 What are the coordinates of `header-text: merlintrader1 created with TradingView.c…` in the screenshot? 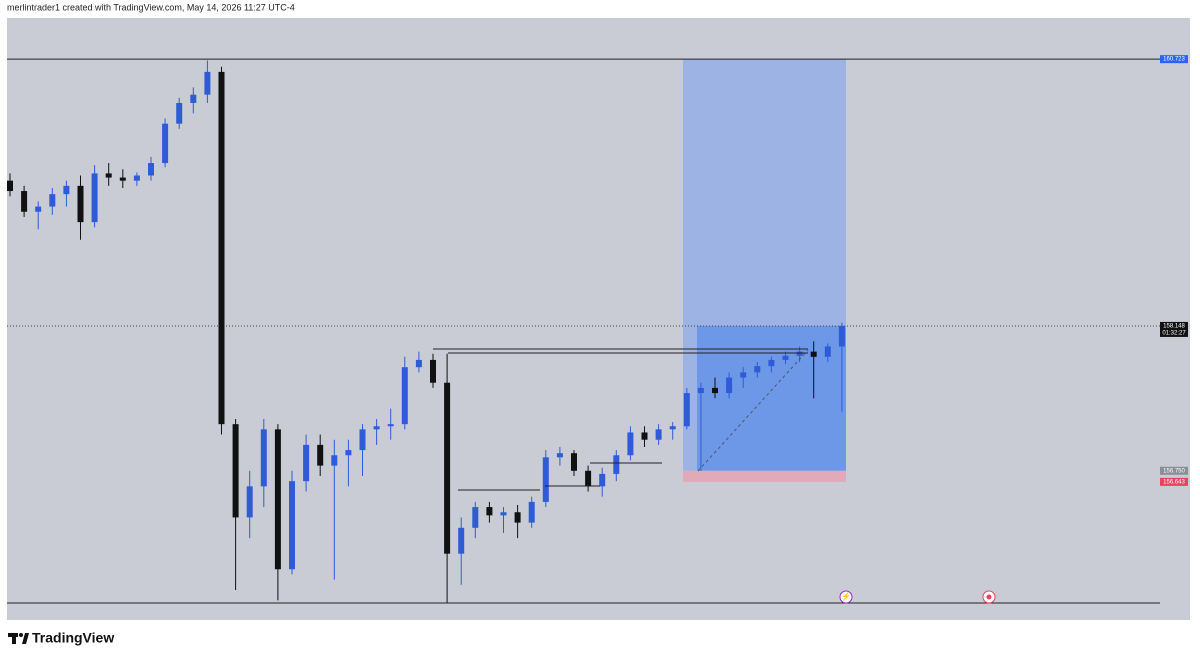 It's located at (151, 7).